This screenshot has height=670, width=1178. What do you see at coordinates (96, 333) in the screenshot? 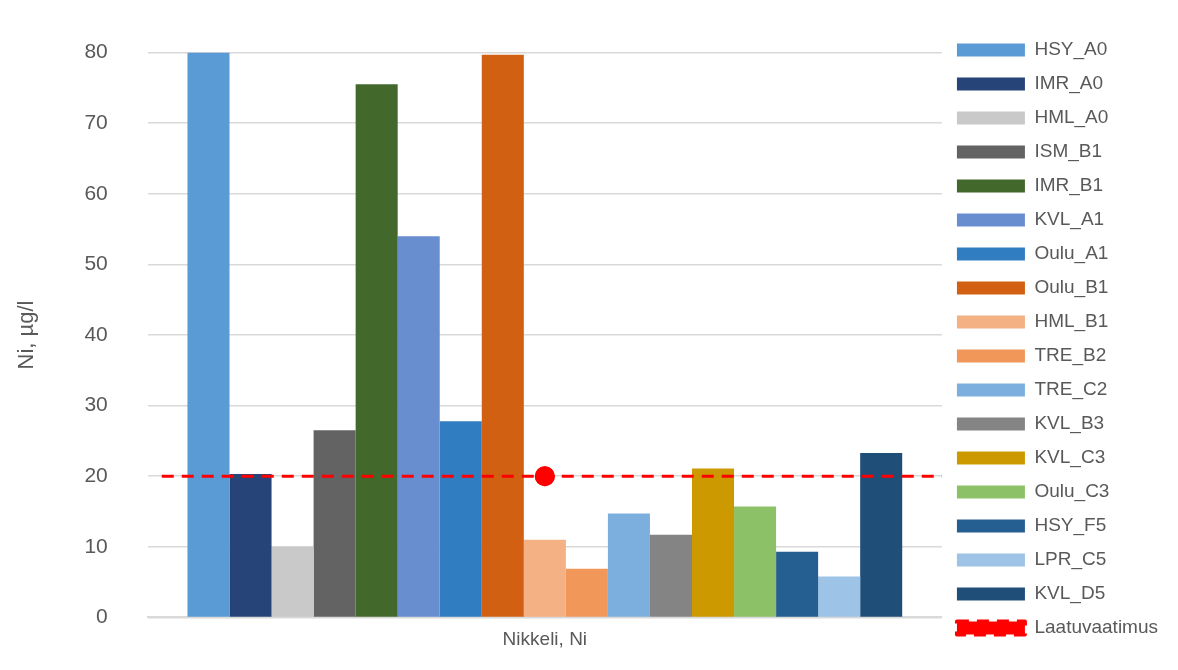
I see `y-tick-label: 40` at bounding box center [96, 333].